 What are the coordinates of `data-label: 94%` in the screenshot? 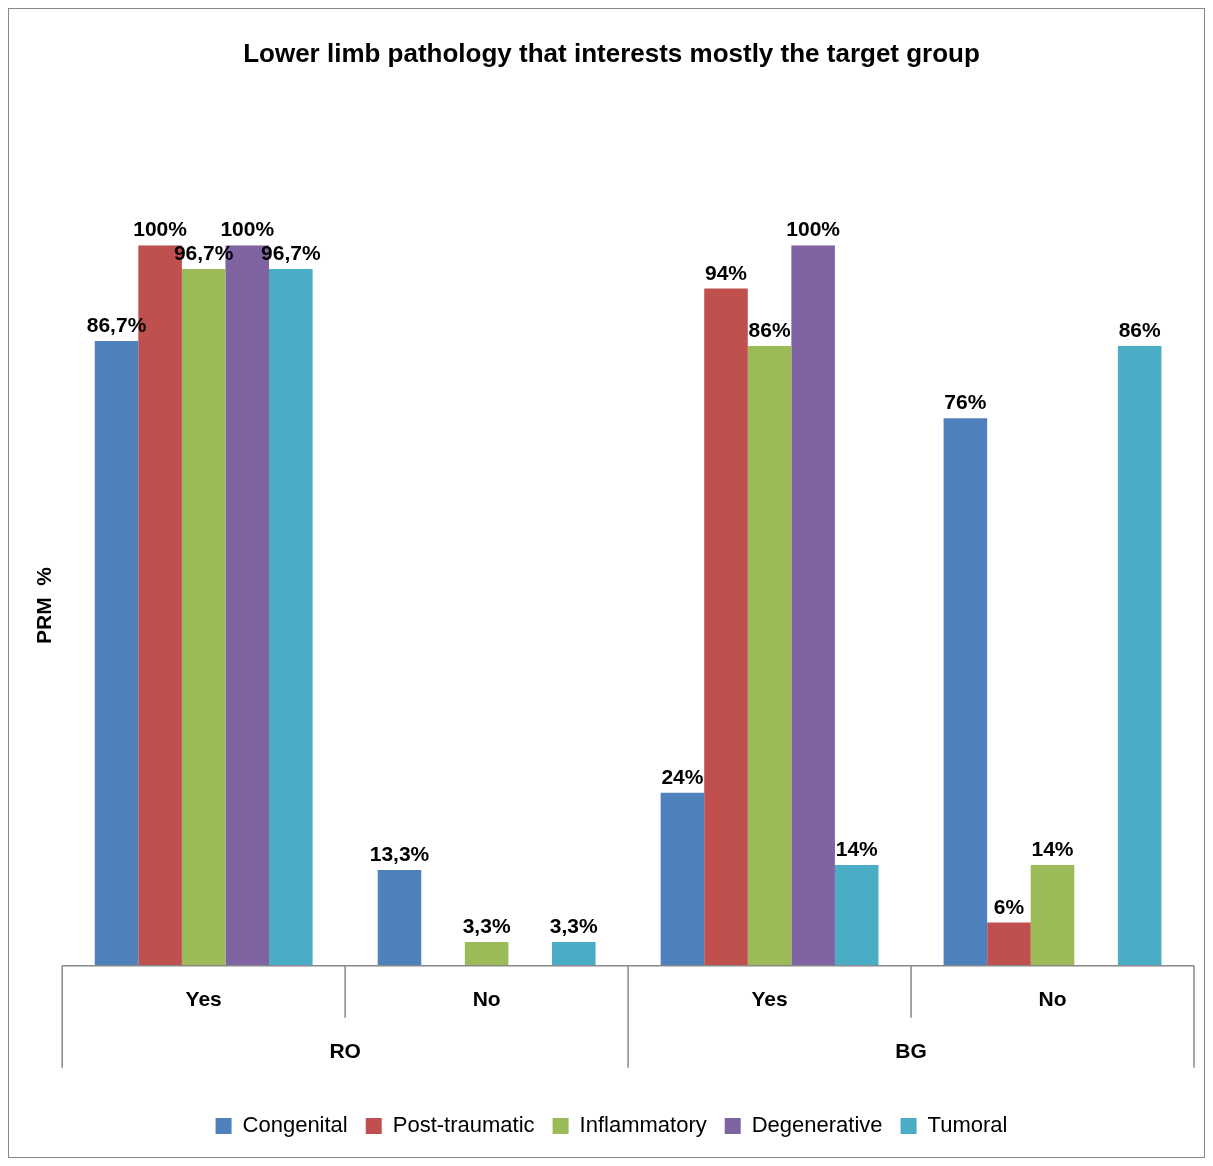 It's located at (726, 272).